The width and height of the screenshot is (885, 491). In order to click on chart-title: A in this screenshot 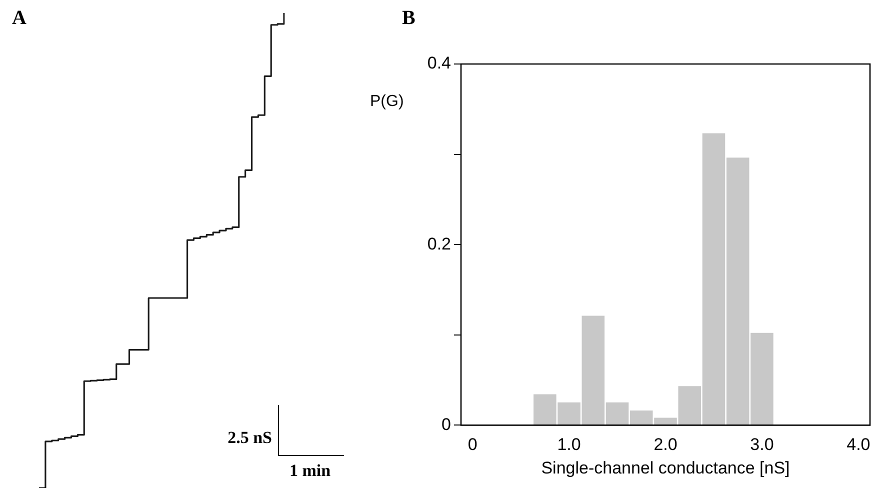, I will do `click(19, 18)`.